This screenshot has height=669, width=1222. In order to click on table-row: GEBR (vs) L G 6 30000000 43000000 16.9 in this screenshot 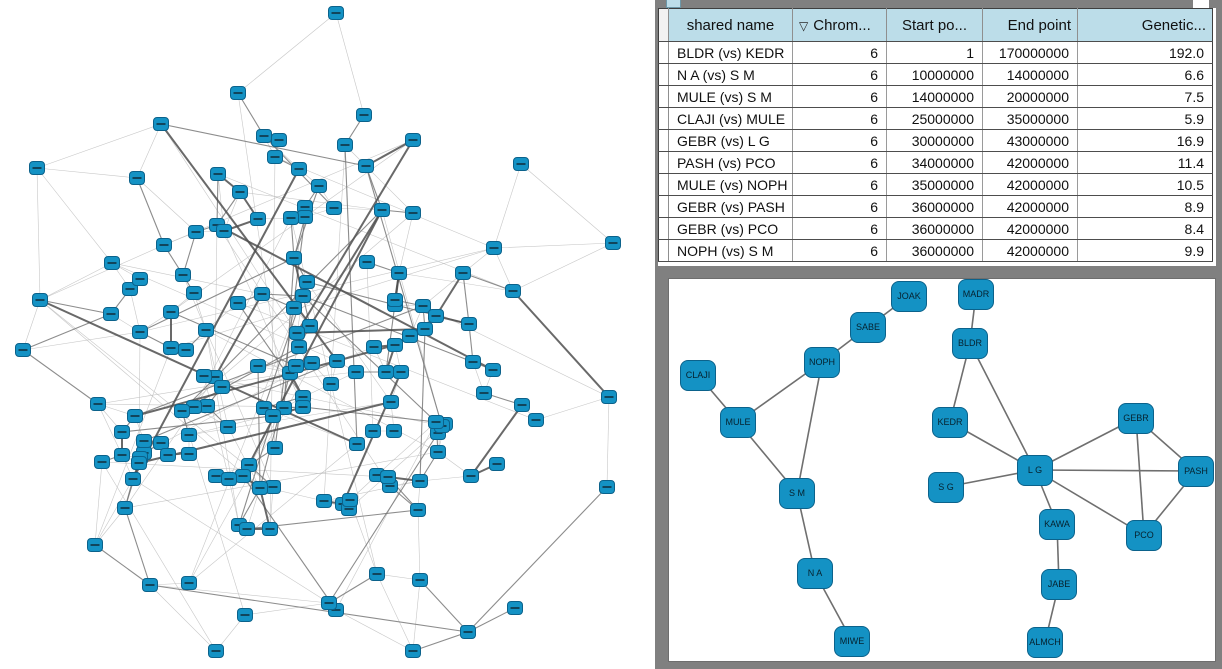, I will do `click(935, 140)`.